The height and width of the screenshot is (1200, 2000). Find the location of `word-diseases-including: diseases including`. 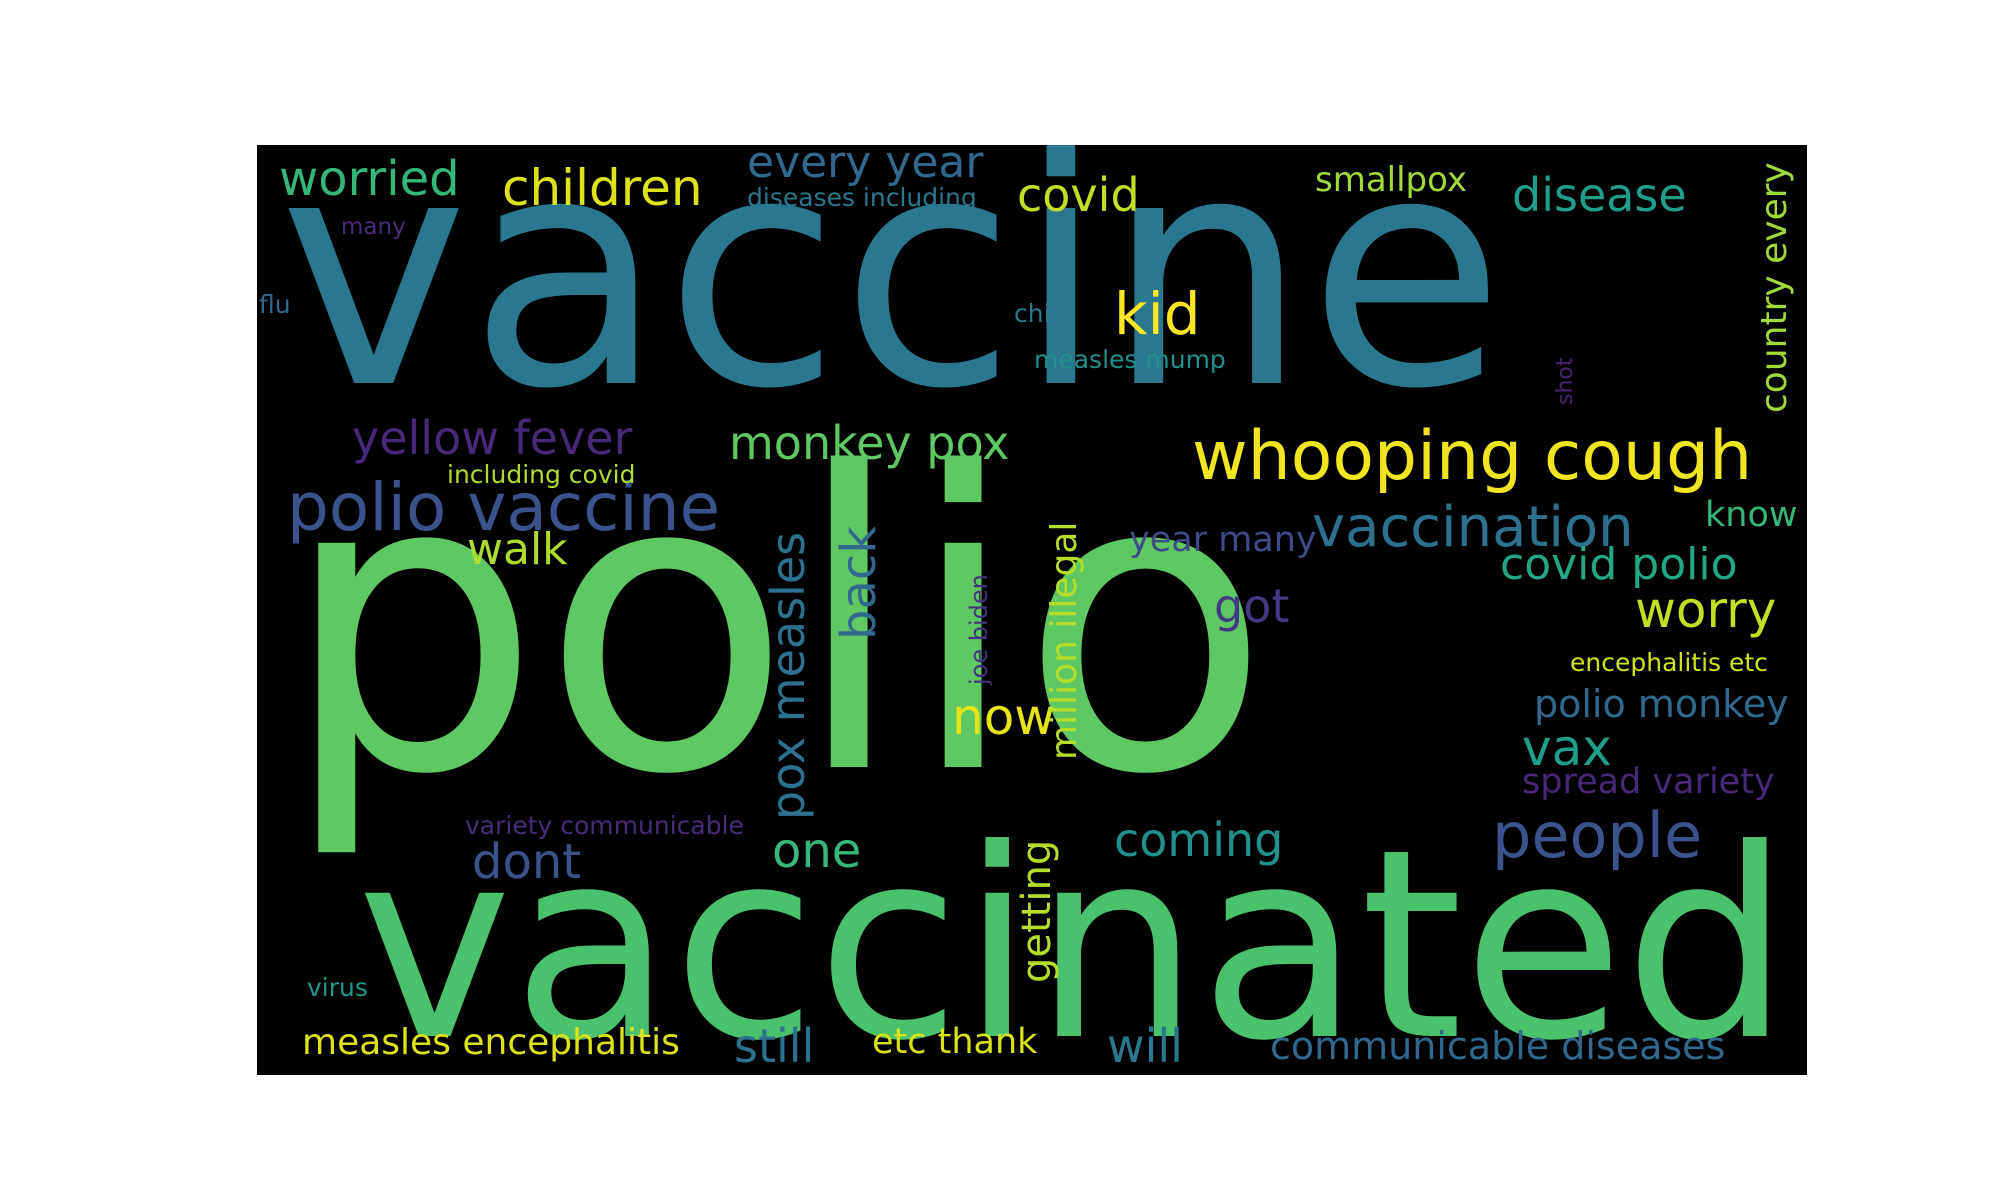

word-diseases-including: diseases including is located at coordinates (862, 197).